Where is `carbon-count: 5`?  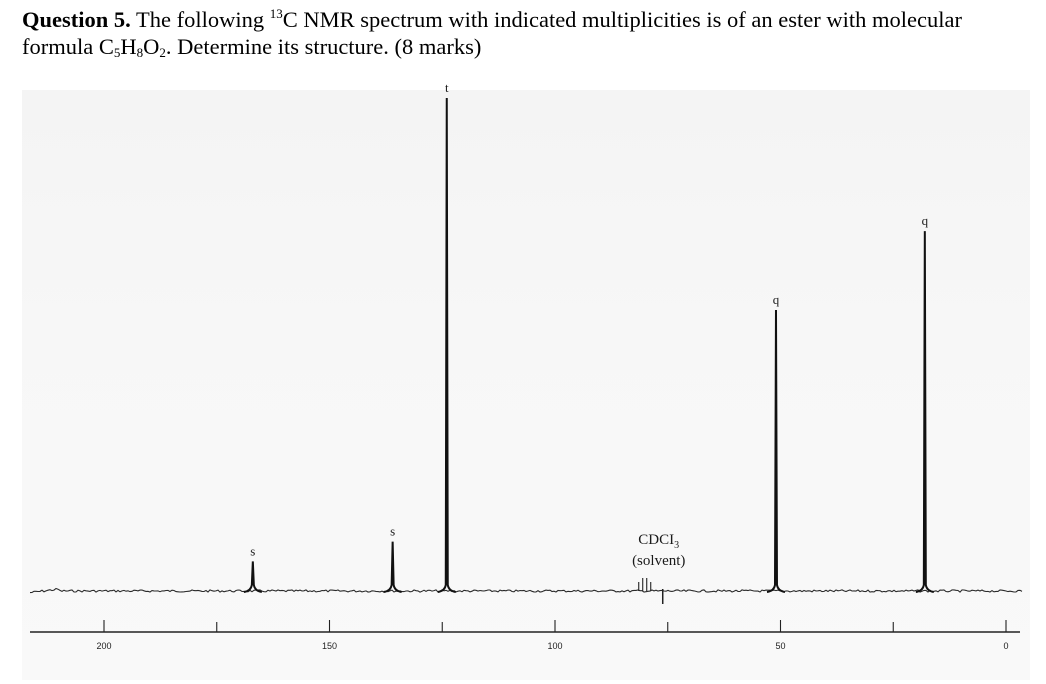 carbon-count: 5 is located at coordinates (117, 52).